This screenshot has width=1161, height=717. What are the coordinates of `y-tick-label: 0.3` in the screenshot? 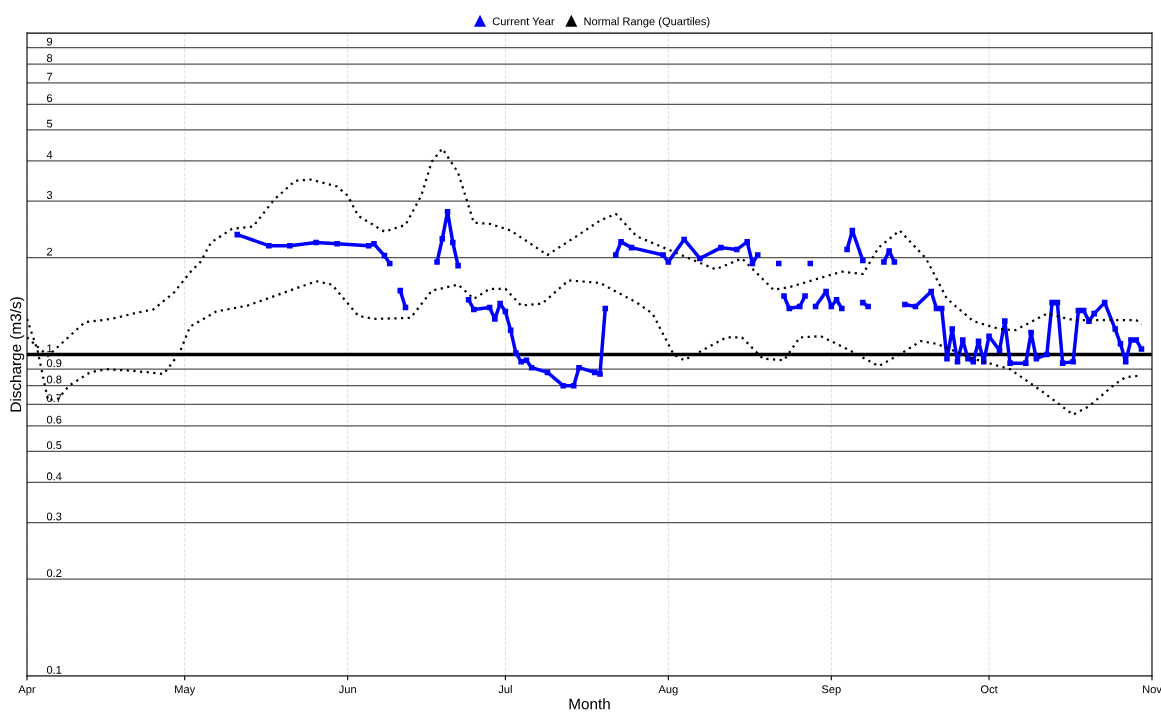 It's located at (54, 516).